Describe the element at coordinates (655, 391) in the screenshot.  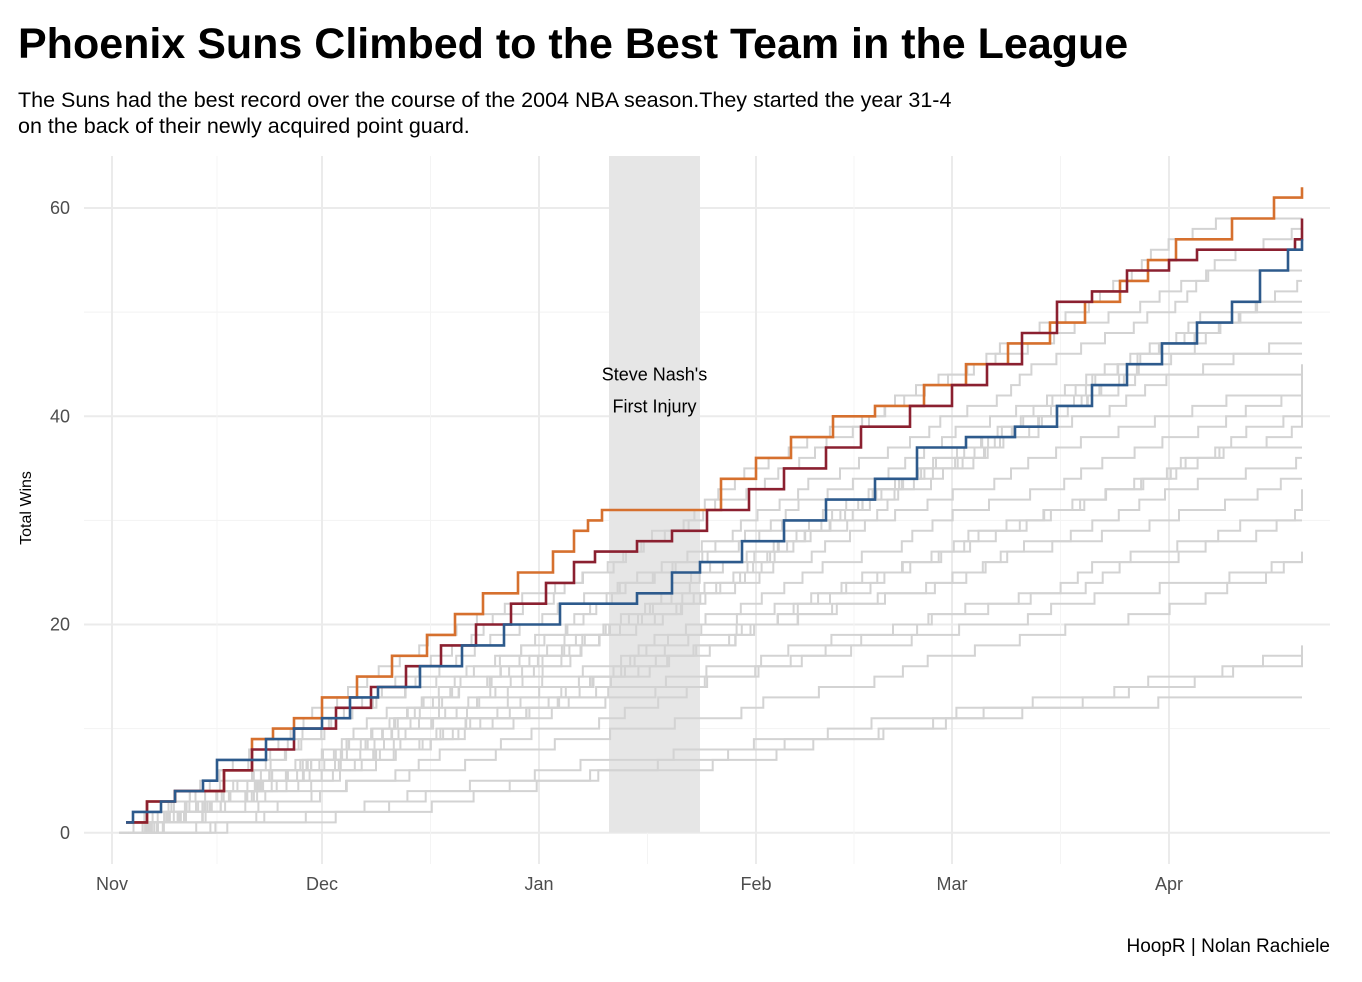
I see `injury-annotation: Steve Nash's First Injury` at that location.